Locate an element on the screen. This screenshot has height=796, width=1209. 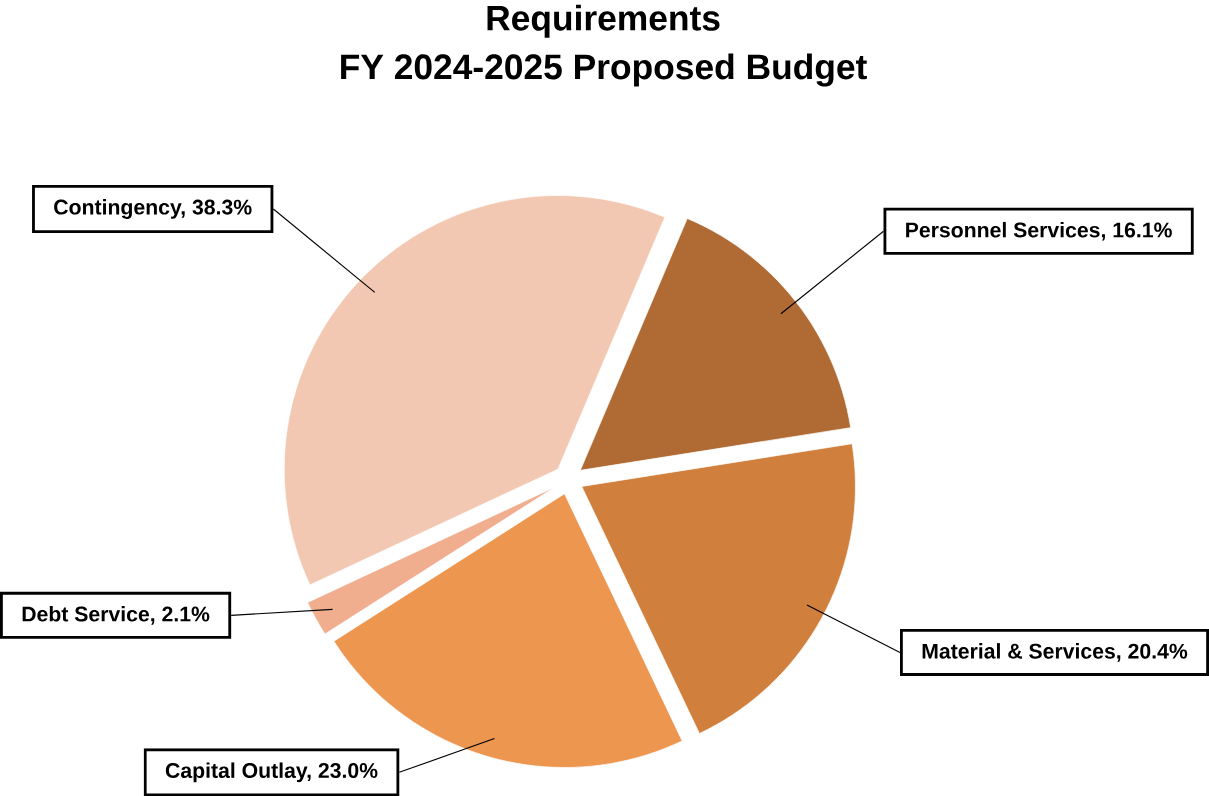
slice-label: Contingency, 38.3% is located at coordinates (153, 208).